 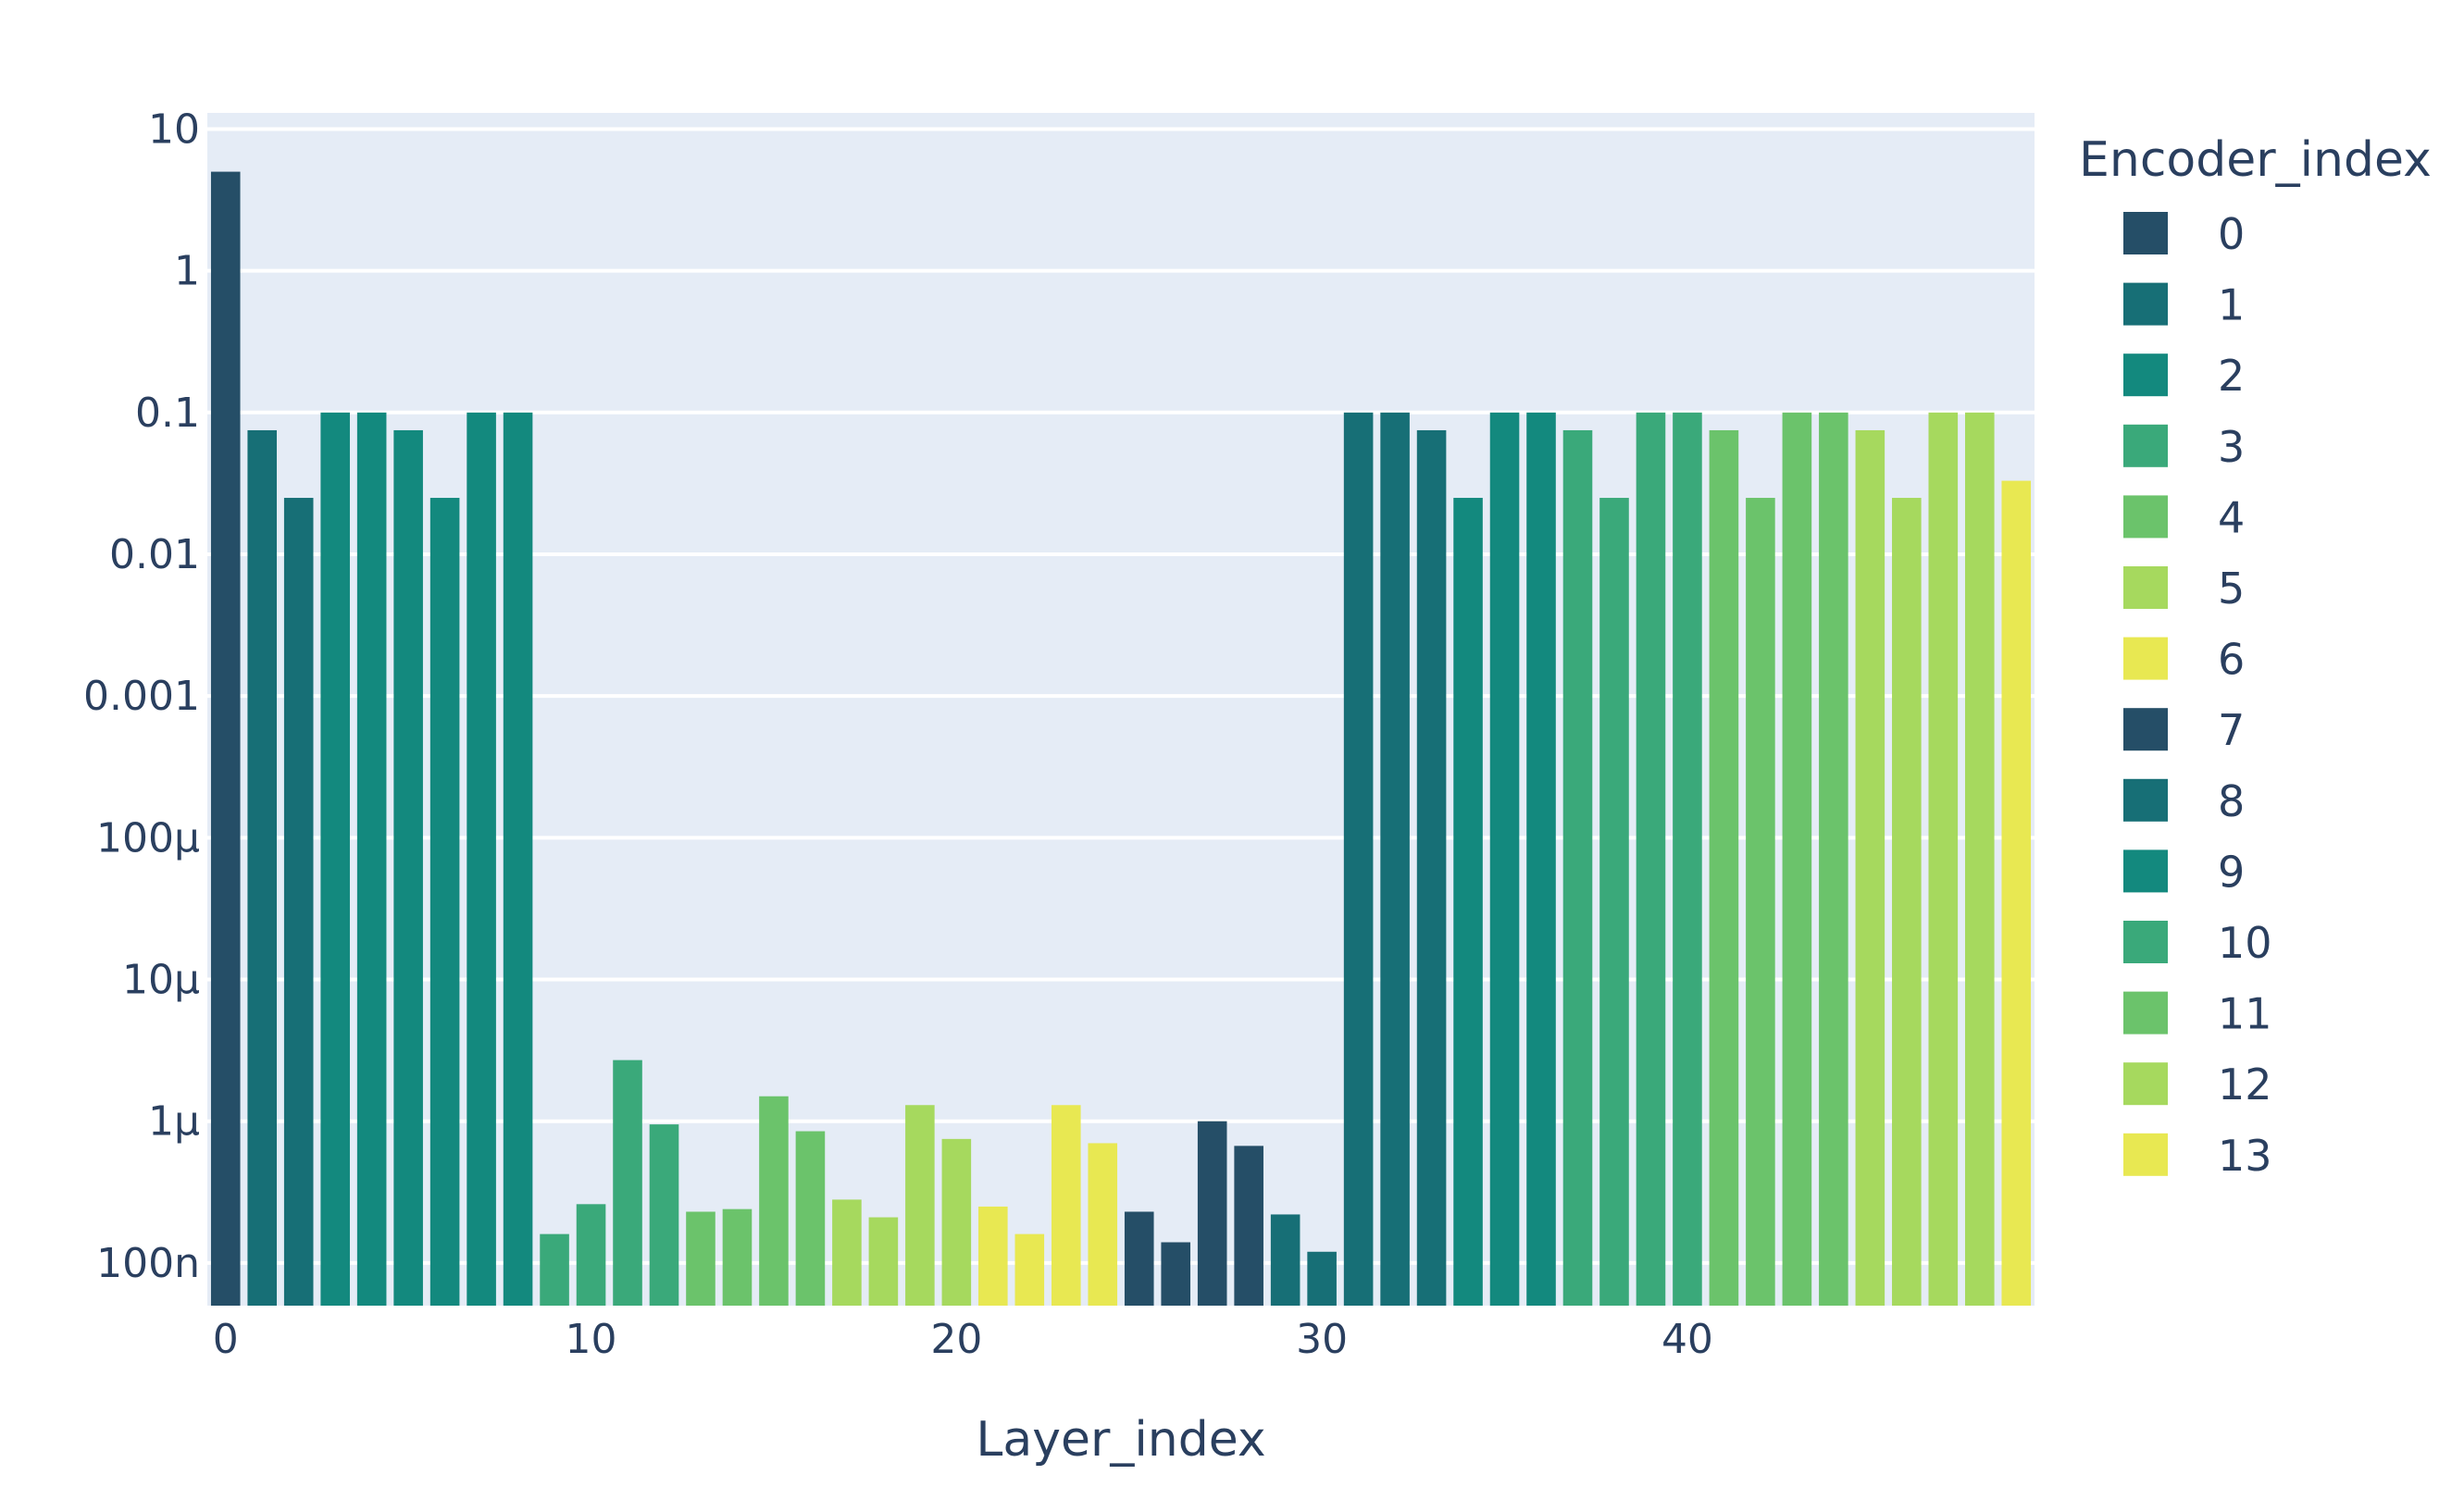 I want to click on legend-item: 10, so click(x=2197, y=943).